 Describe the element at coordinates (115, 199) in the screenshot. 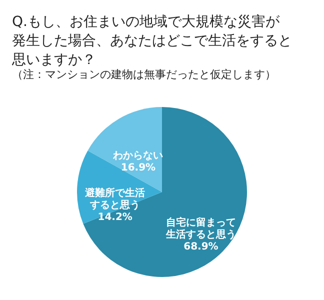

I see `slice-label: 避難所で生活すると思う` at that location.